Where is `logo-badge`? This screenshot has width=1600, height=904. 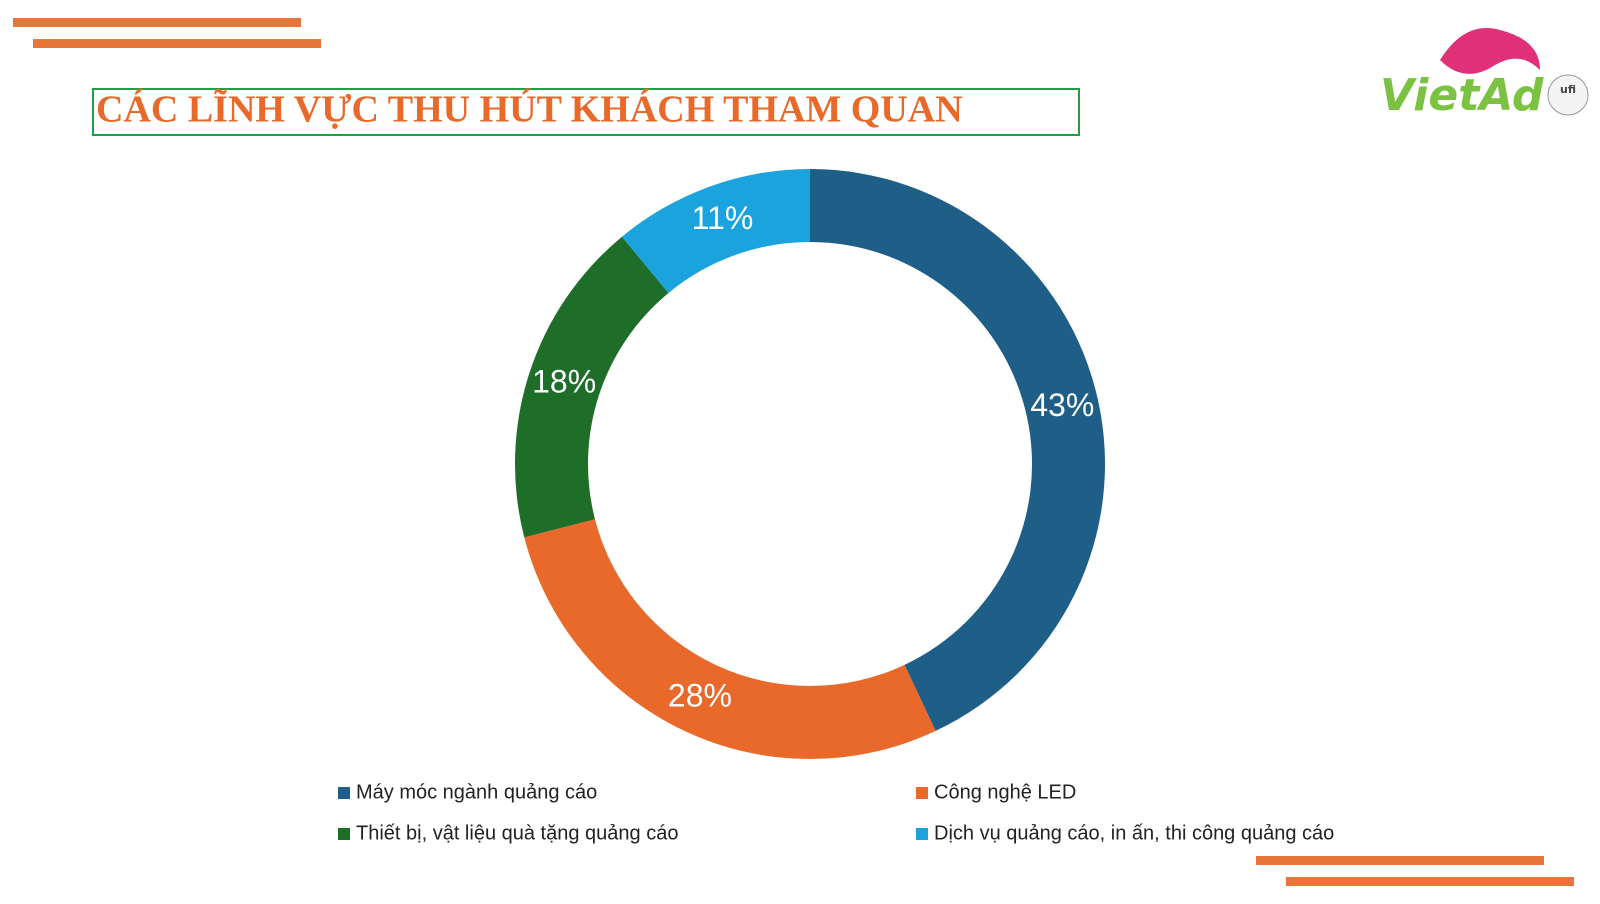
logo-badge is located at coordinates (1568, 95).